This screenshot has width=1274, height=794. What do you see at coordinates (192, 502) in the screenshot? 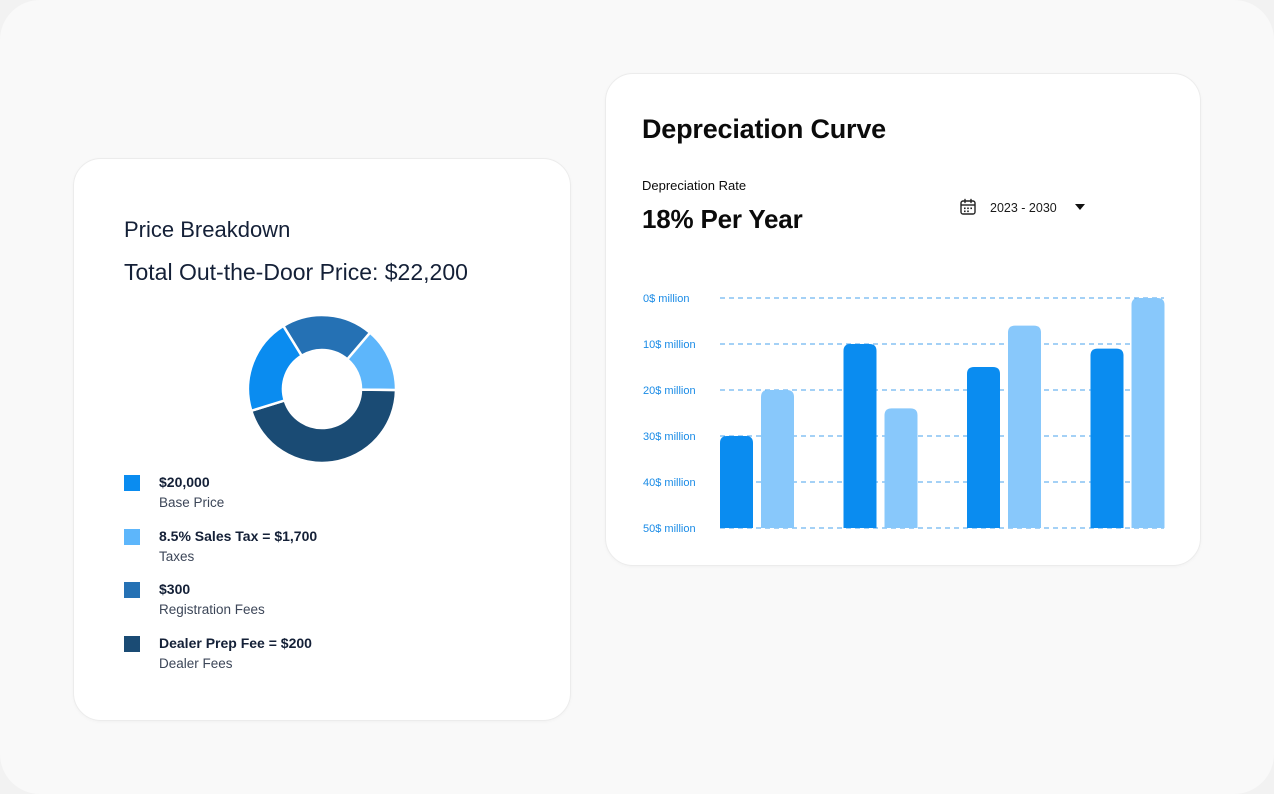
I see `legend-label-base-price: Base Price` at bounding box center [192, 502].